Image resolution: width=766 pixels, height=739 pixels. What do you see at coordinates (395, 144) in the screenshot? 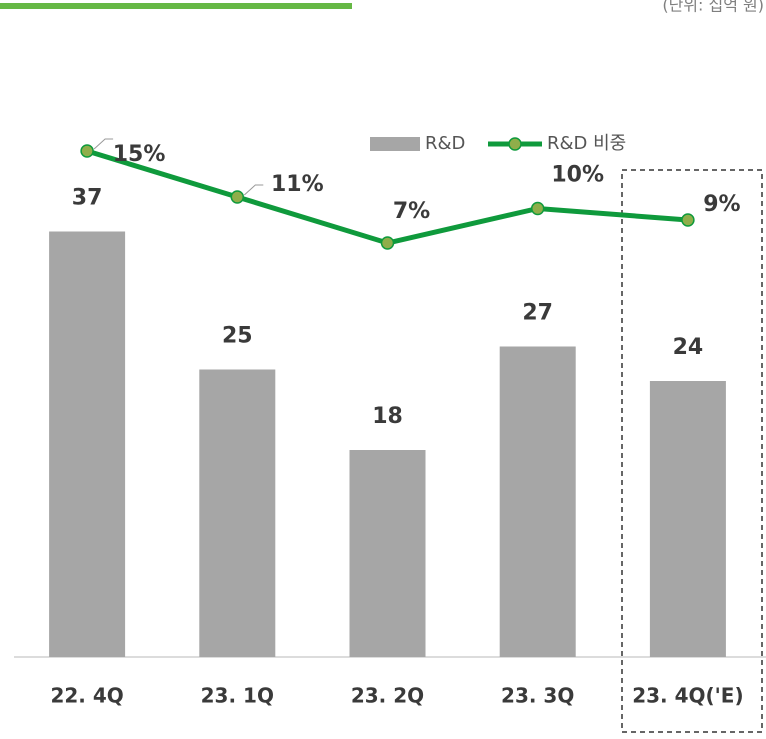
I see `legend-swatch` at bounding box center [395, 144].